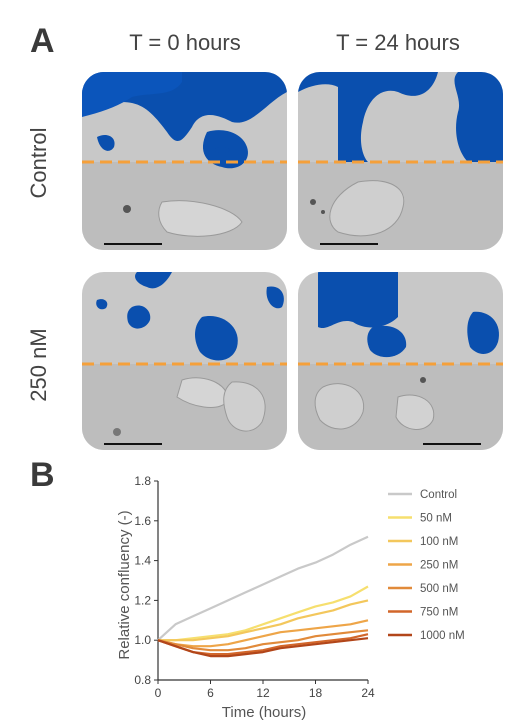  Describe the element at coordinates (439, 542) in the screenshot. I see `legend-label: 100 nM` at that location.